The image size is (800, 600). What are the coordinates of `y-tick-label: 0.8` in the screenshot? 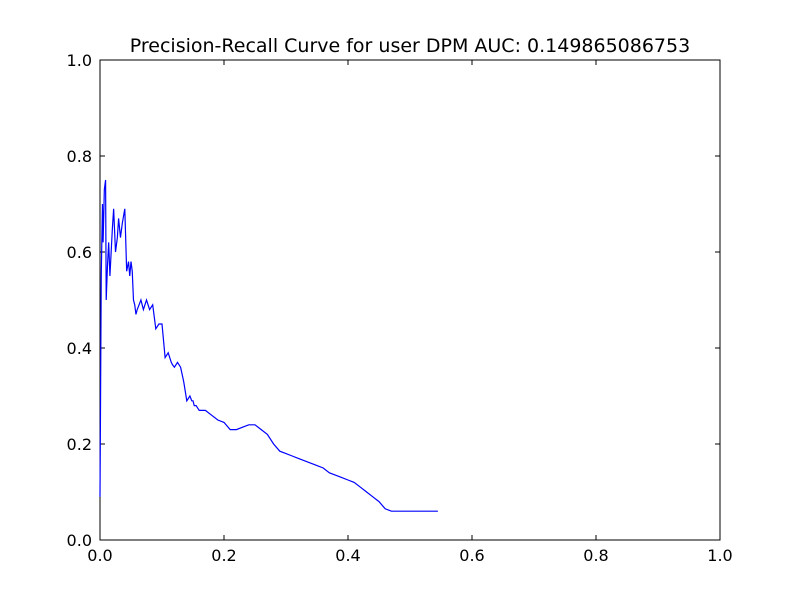 It's located at (79, 156).